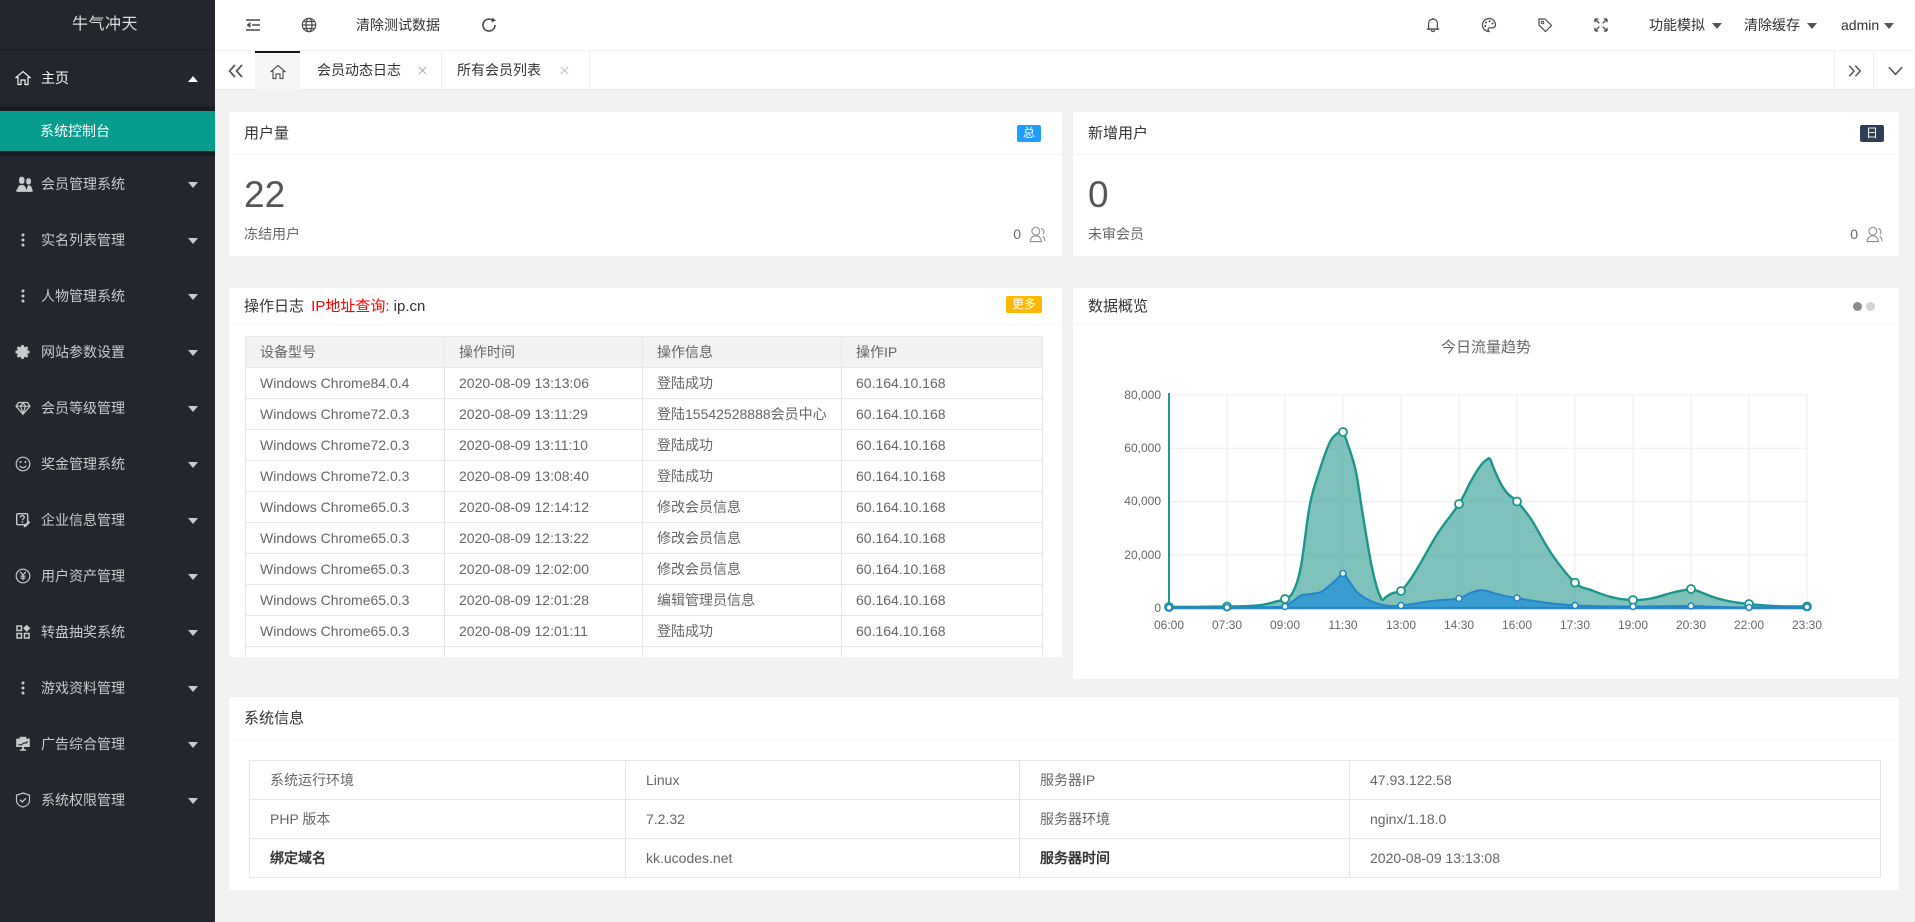  What do you see at coordinates (1575, 625) in the screenshot?
I see `svg-text: 17:30` at bounding box center [1575, 625].